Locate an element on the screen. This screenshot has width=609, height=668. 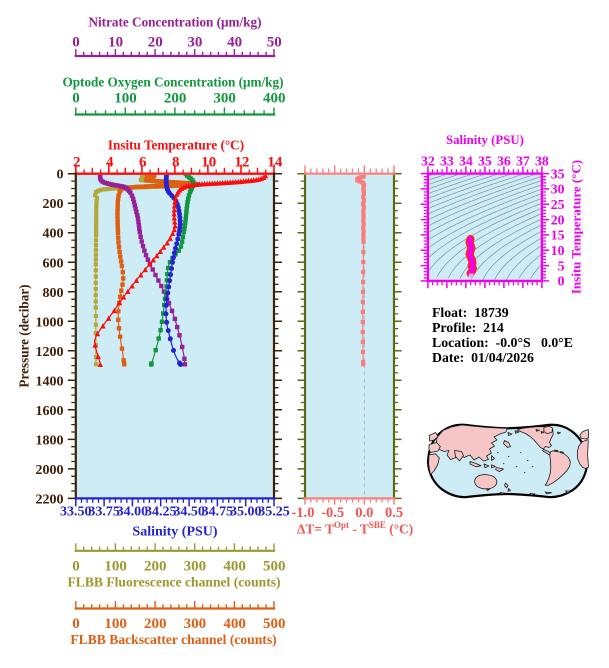
svg-text: 2 is located at coordinates (77, 163).